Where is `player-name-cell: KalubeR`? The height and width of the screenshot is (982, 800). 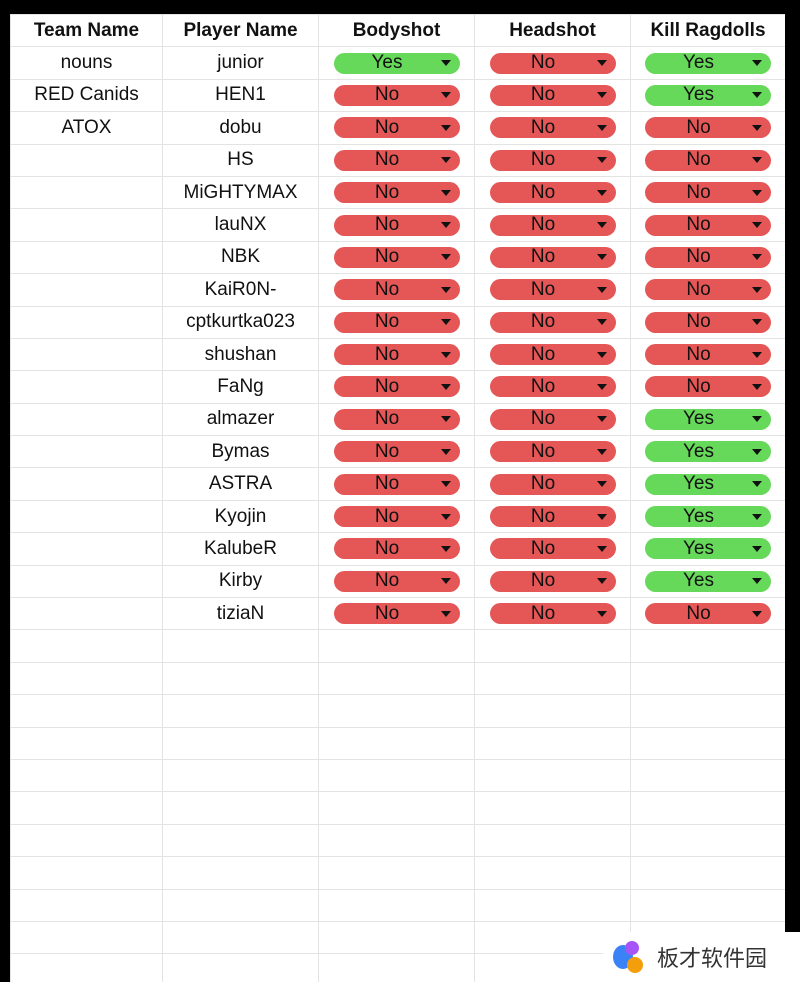 player-name-cell: KalubeR is located at coordinates (240, 549).